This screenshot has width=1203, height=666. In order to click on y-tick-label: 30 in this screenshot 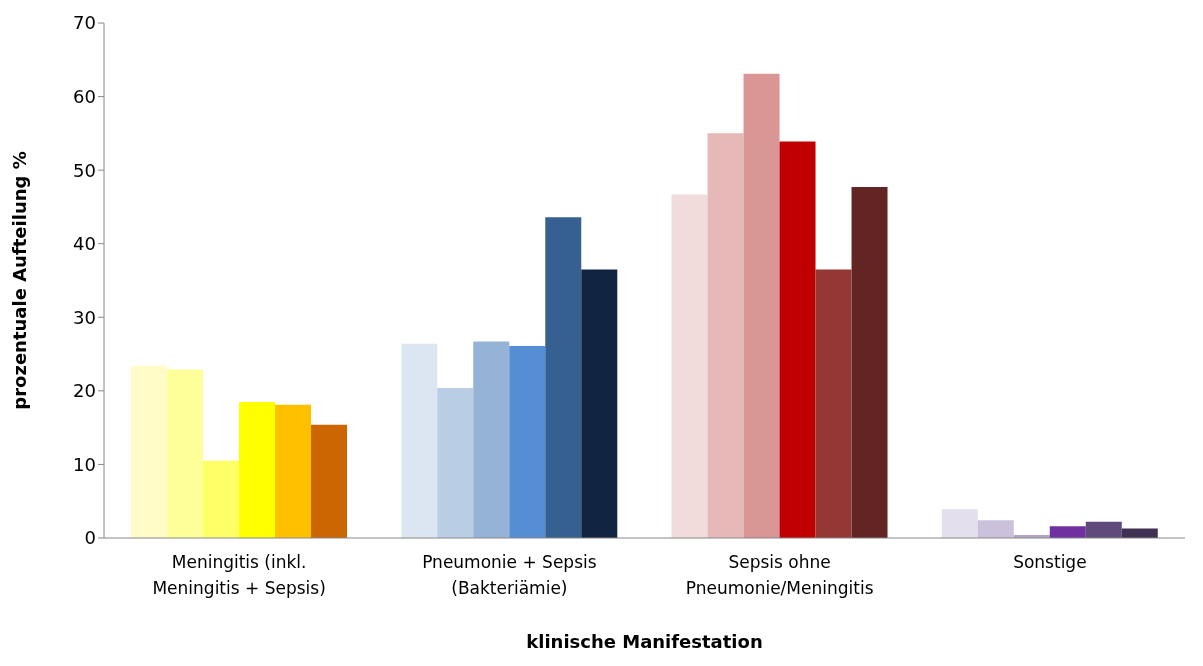, I will do `click(84, 317)`.